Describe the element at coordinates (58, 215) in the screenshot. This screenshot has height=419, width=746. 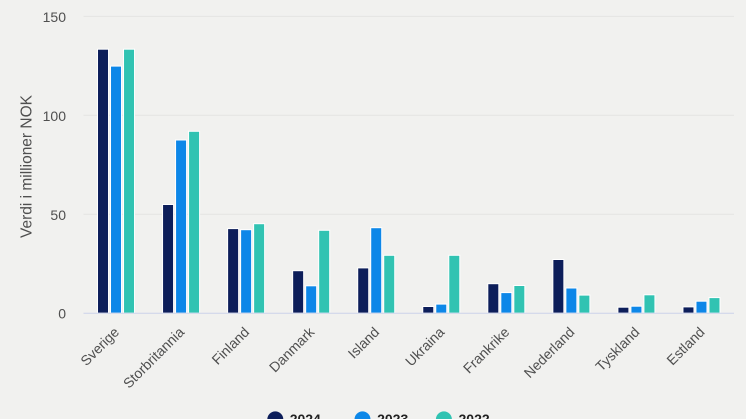
I see `svg-text: 50` at that location.